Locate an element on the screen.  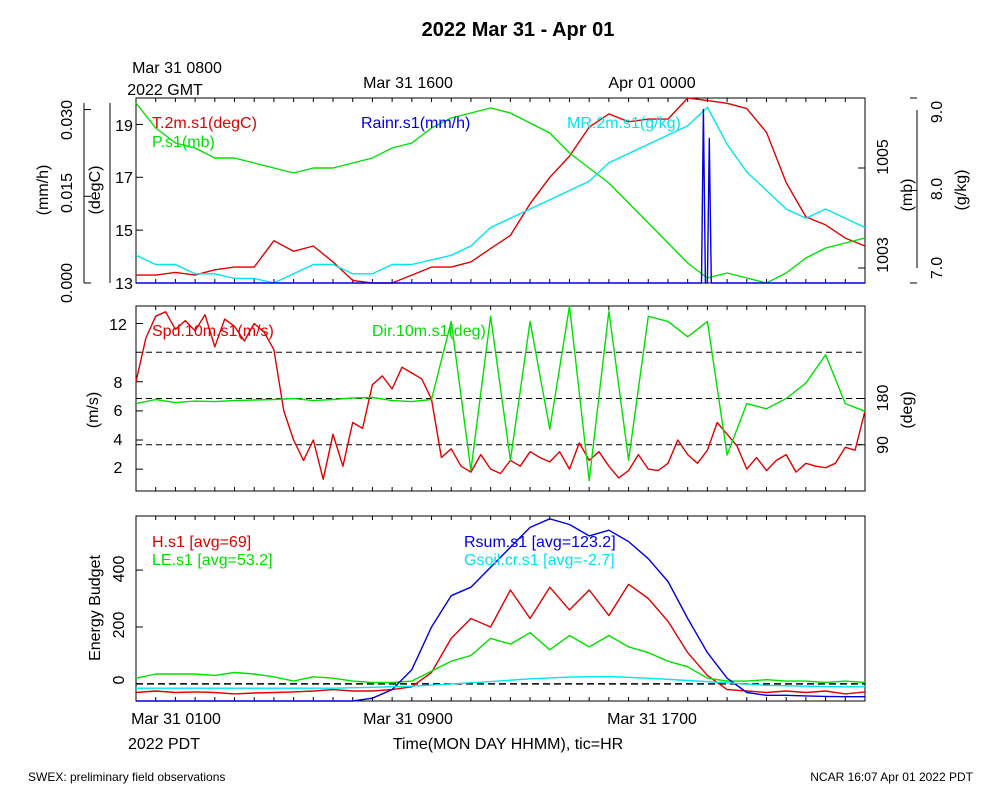
x-axis-label: Time(MON DAY HHMM), tic=HR is located at coordinates (508, 744).